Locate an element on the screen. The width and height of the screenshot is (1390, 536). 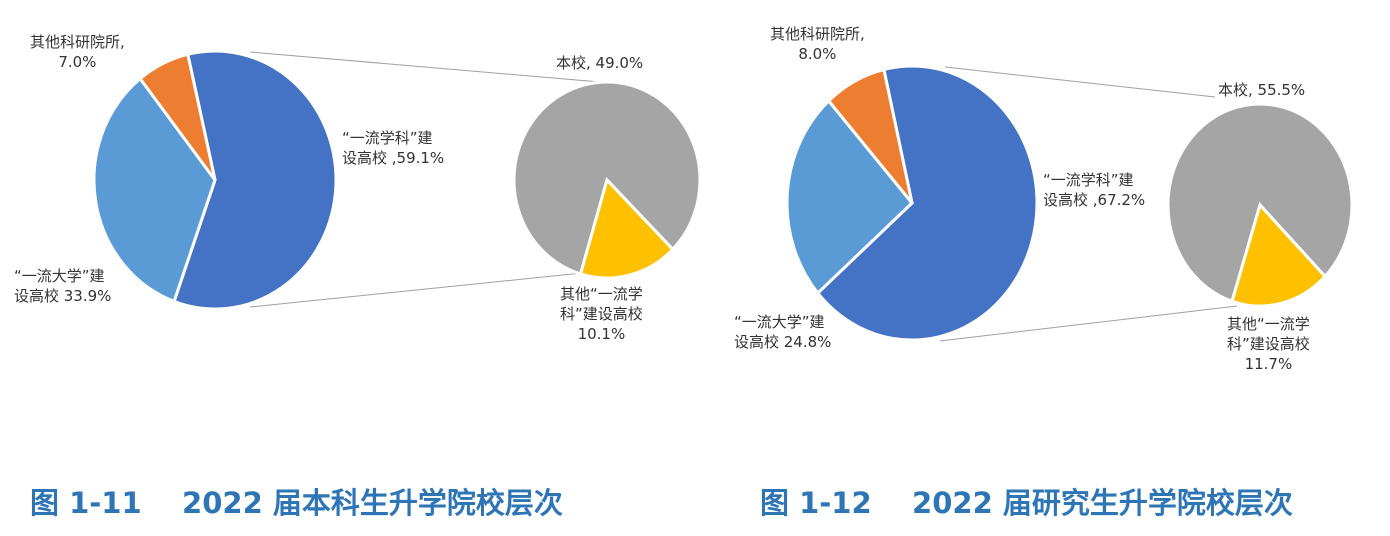
label-own-school: 本校, 55.5% is located at coordinates (1262, 90).